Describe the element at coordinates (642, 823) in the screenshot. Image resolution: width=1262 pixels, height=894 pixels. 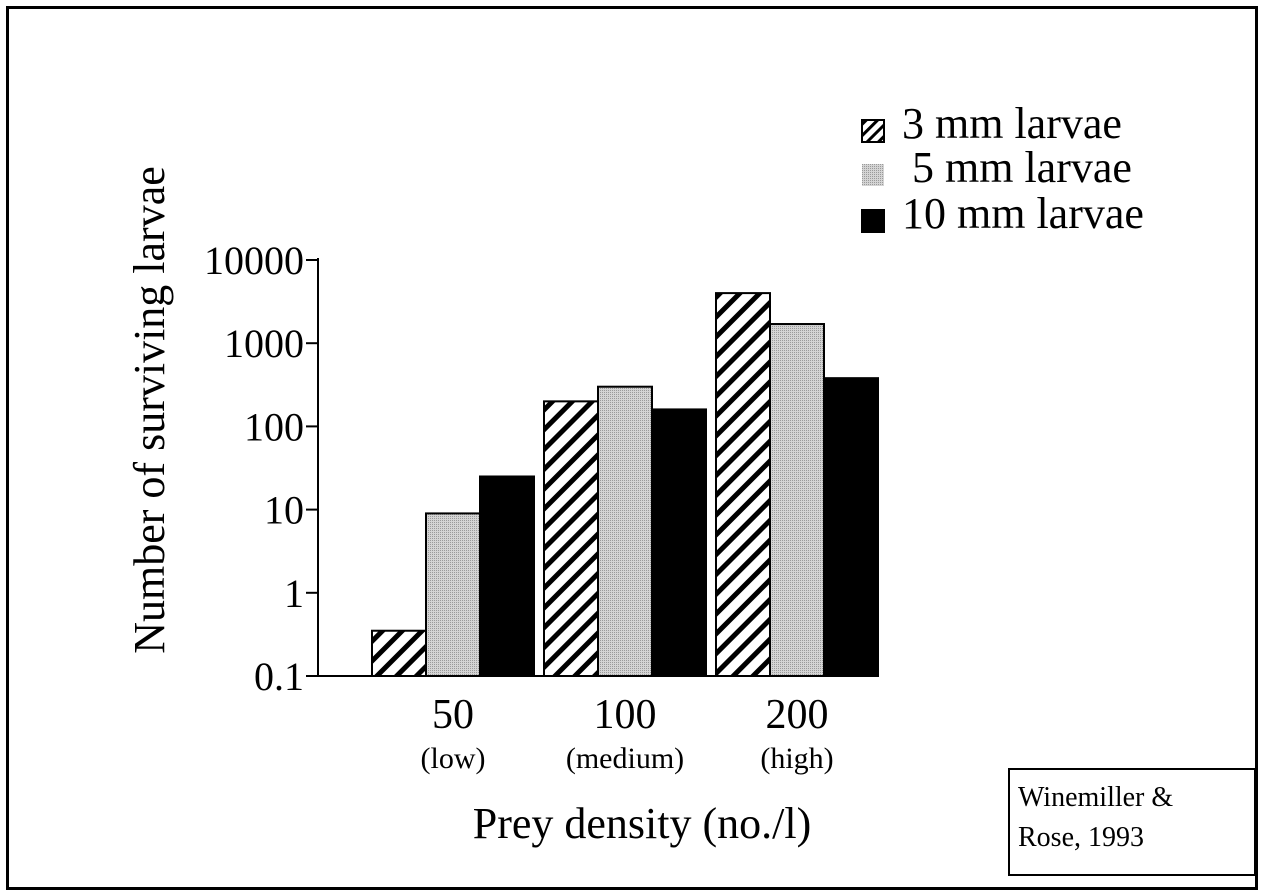
I see `x-axis-label: Prey density (no./l)` at that location.